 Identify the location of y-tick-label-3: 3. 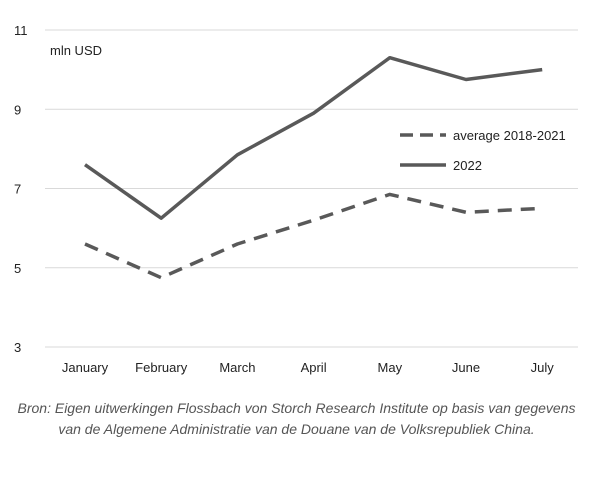
(17, 347).